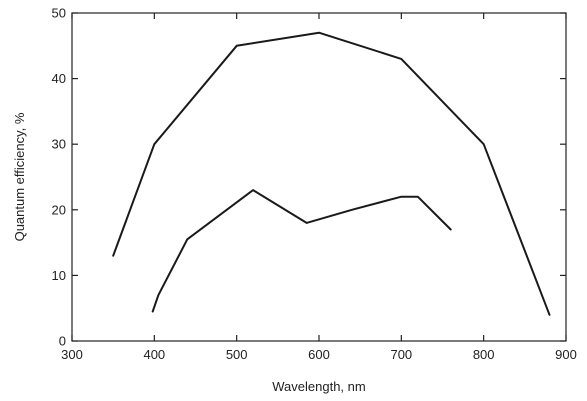  What do you see at coordinates (62, 341) in the screenshot?
I see `y-tick-label-0: 0` at bounding box center [62, 341].